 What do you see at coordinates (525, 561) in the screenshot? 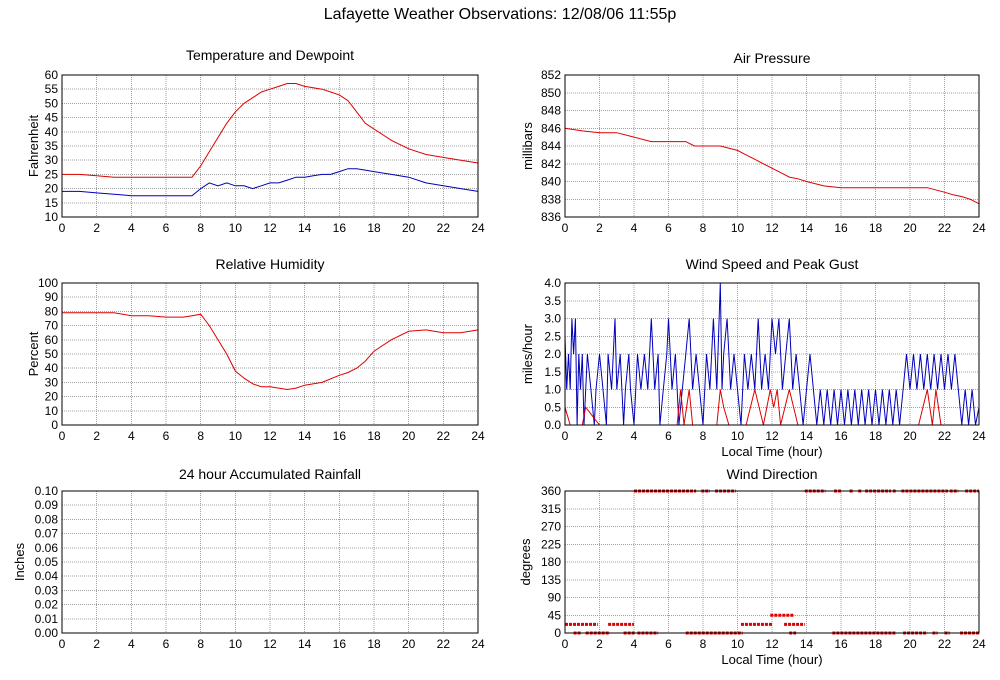
I see `y-axis-label: degrees` at bounding box center [525, 561].